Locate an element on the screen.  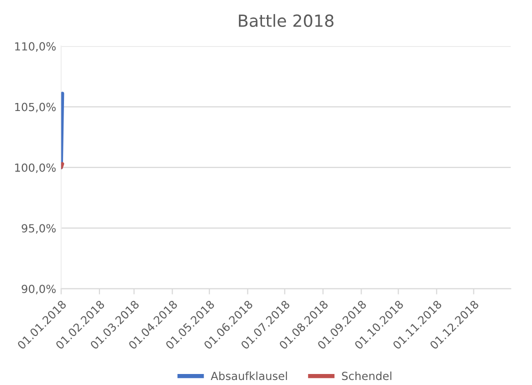
y-tick-label: 100,0% is located at coordinates (35, 168).